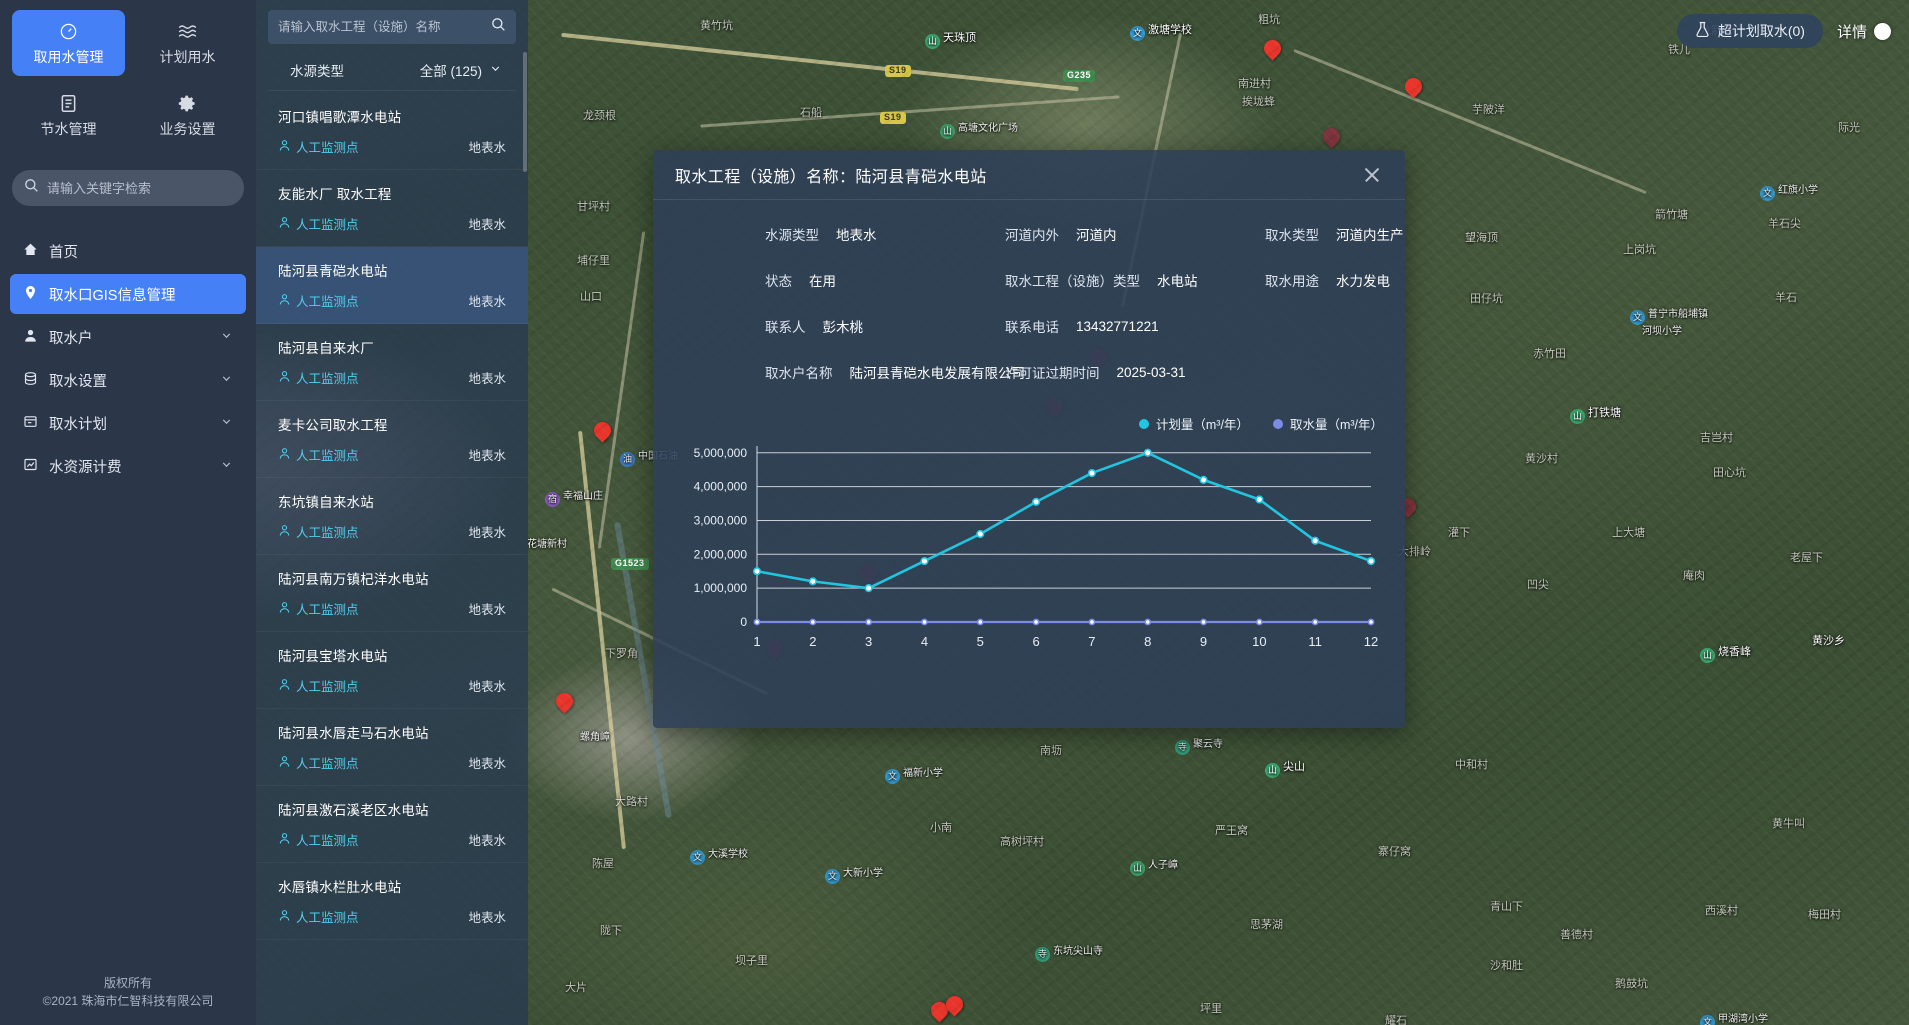 The width and height of the screenshot is (1909, 1025). What do you see at coordinates (381, 27) in the screenshot?
I see `facility-search-input` at bounding box center [381, 27].